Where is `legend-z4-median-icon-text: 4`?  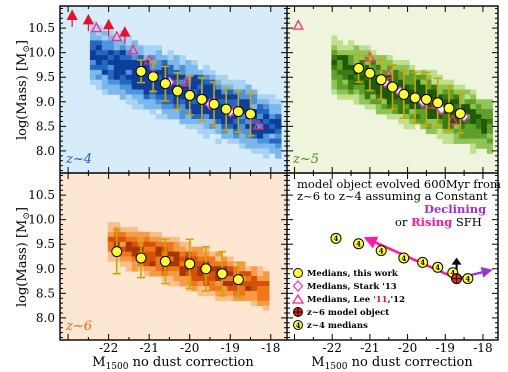 legend-z4-median-icon-text: 4 is located at coordinates (298, 325).